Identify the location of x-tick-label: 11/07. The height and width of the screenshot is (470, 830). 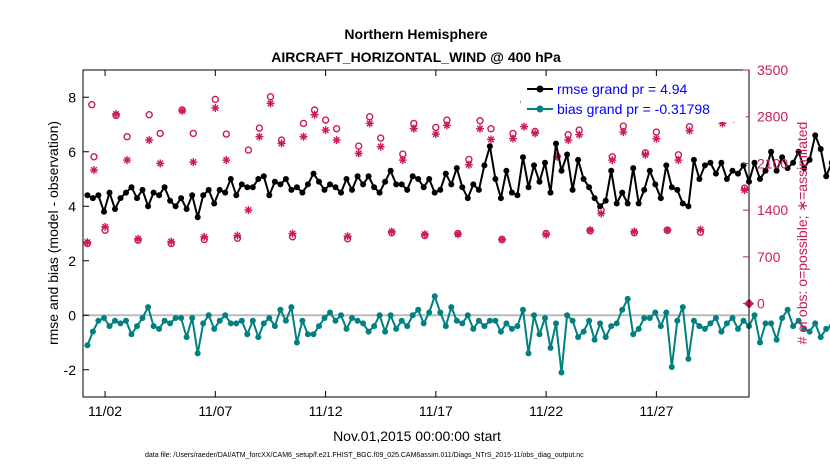
(215, 411).